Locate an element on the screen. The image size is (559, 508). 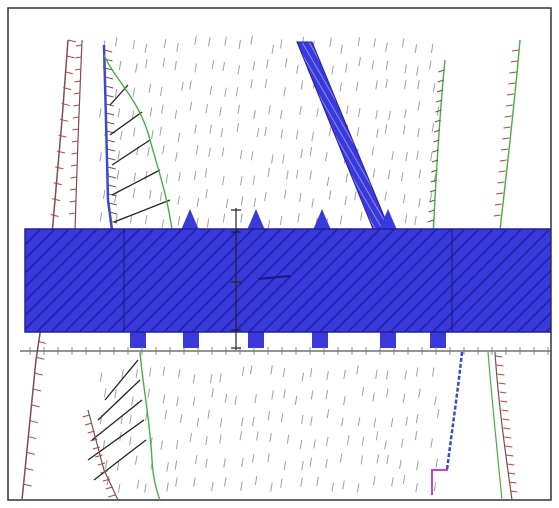
upper-triangle-hatch is located at coordinates (136, 137).